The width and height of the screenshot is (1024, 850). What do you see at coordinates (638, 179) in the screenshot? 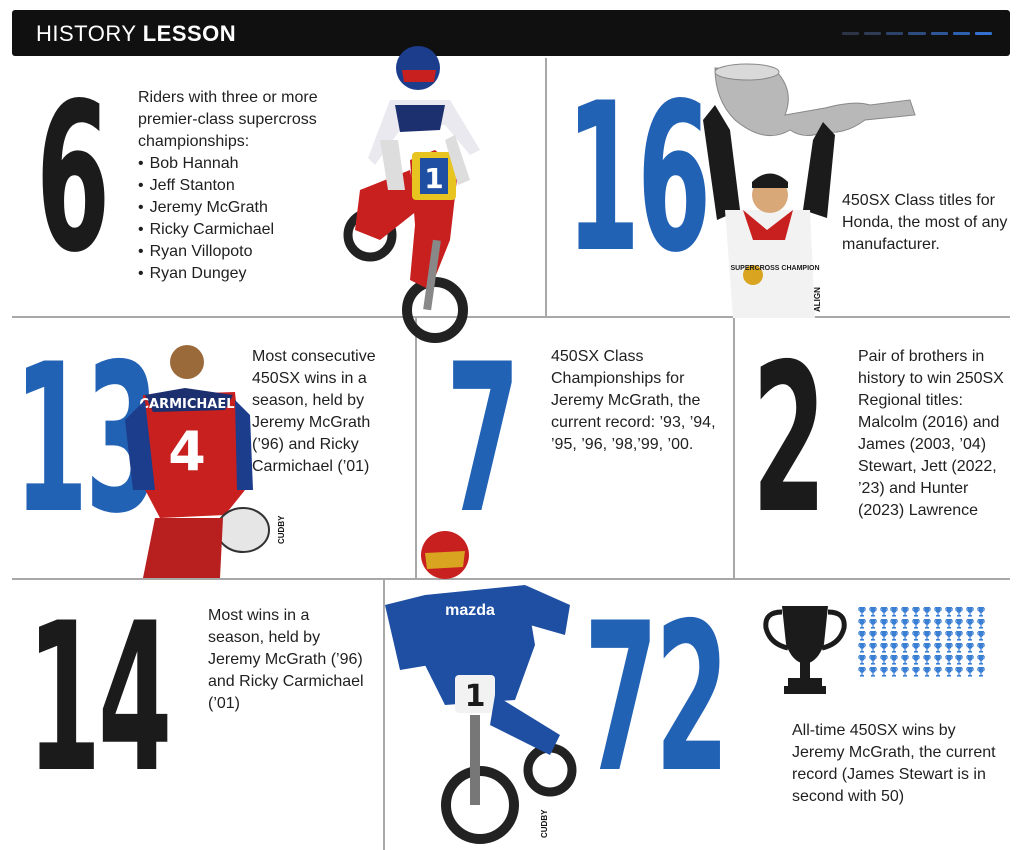
I see `fact-16-number: 16` at bounding box center [638, 179].